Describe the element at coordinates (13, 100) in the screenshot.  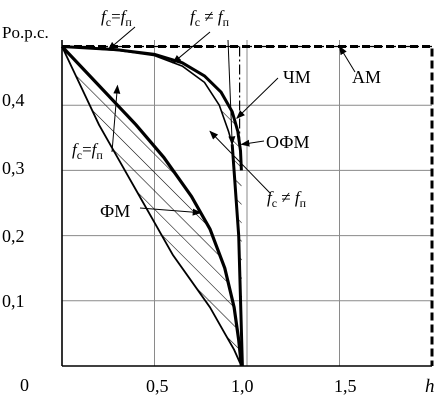
I see `y-tick-label: 0,4` at that location.